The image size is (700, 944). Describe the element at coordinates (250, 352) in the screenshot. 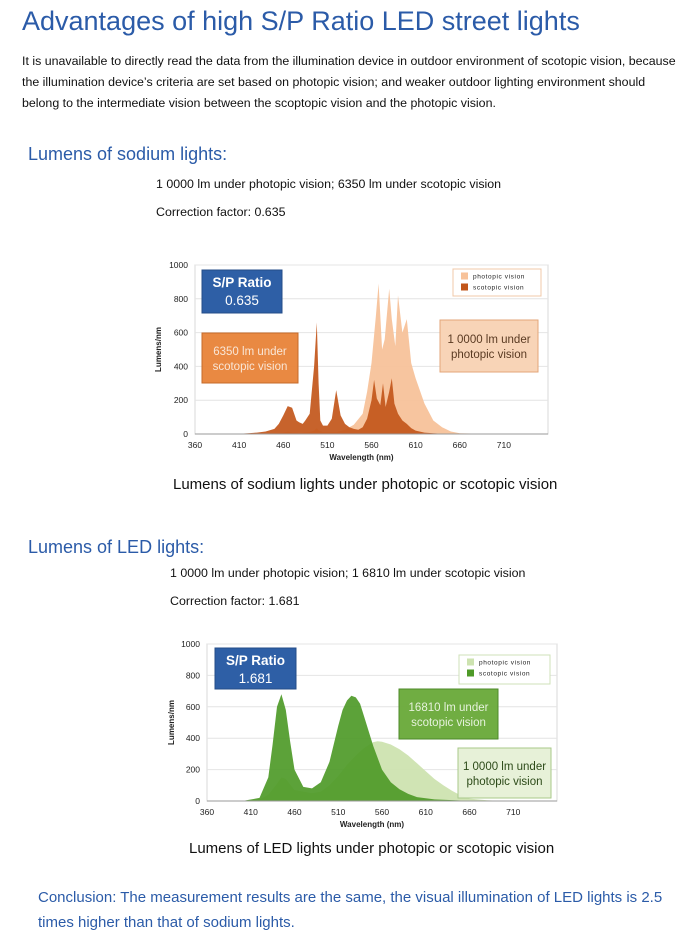

I see `annotation-line: 6350 lm under` at that location.